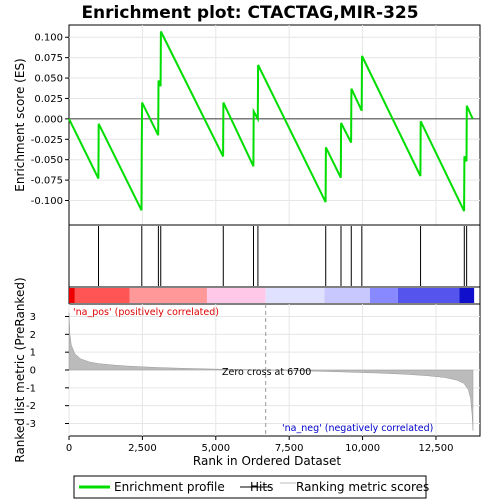  Describe the element at coordinates (249, 13) in the screenshot. I see `chart-title: Enrichment plot: CTACTAG,MIR-325` at that location.